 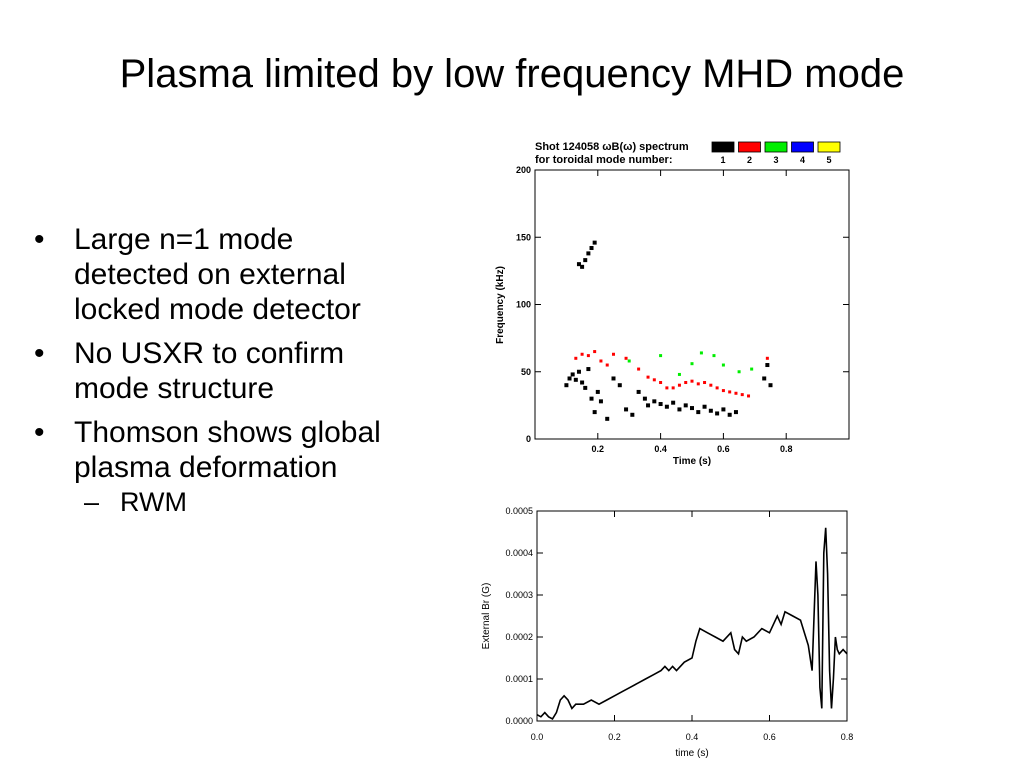 I want to click on y-tick-label: 0.0001, so click(x=519, y=679).